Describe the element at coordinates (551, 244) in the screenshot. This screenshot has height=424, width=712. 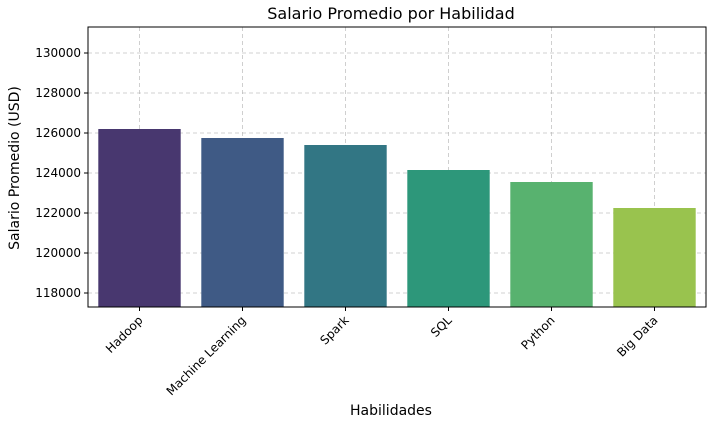
I see `bar-python` at that location.